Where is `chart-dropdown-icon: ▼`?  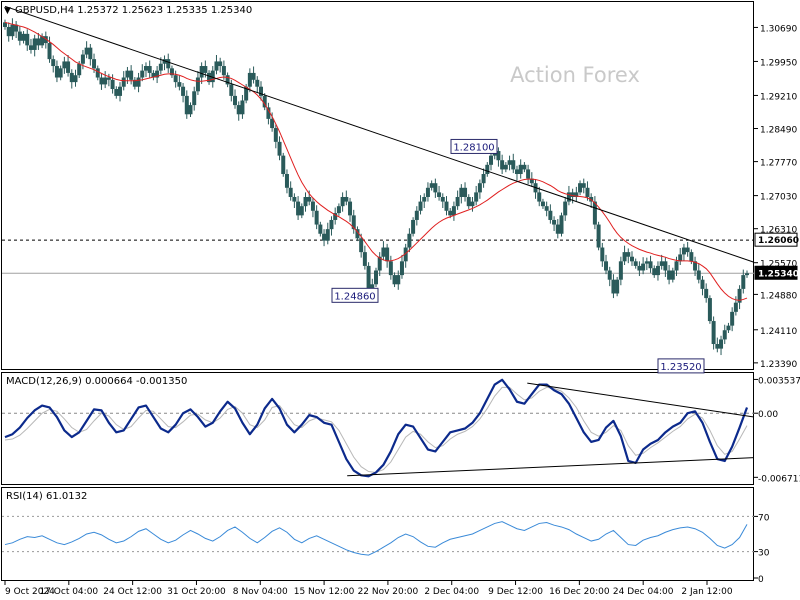
chart-dropdown-icon: ▼ is located at coordinates (7, 11).